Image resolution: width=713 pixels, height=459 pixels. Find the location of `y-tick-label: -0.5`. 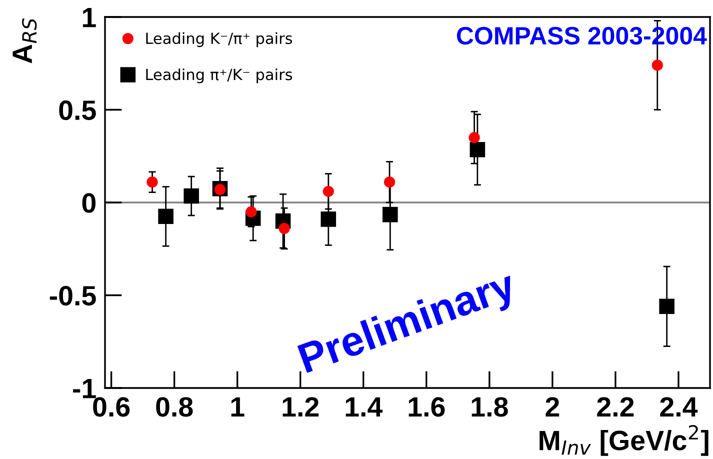

y-tick-label: -0.5 is located at coordinates (73, 296).